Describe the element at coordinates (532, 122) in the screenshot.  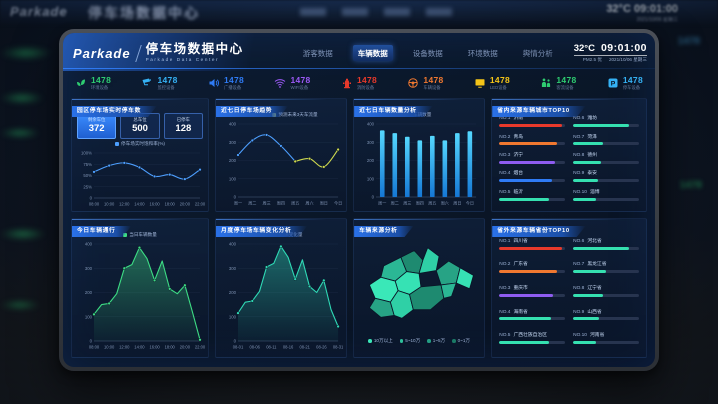
I see `rank-item: NO.1 济南` at that location.